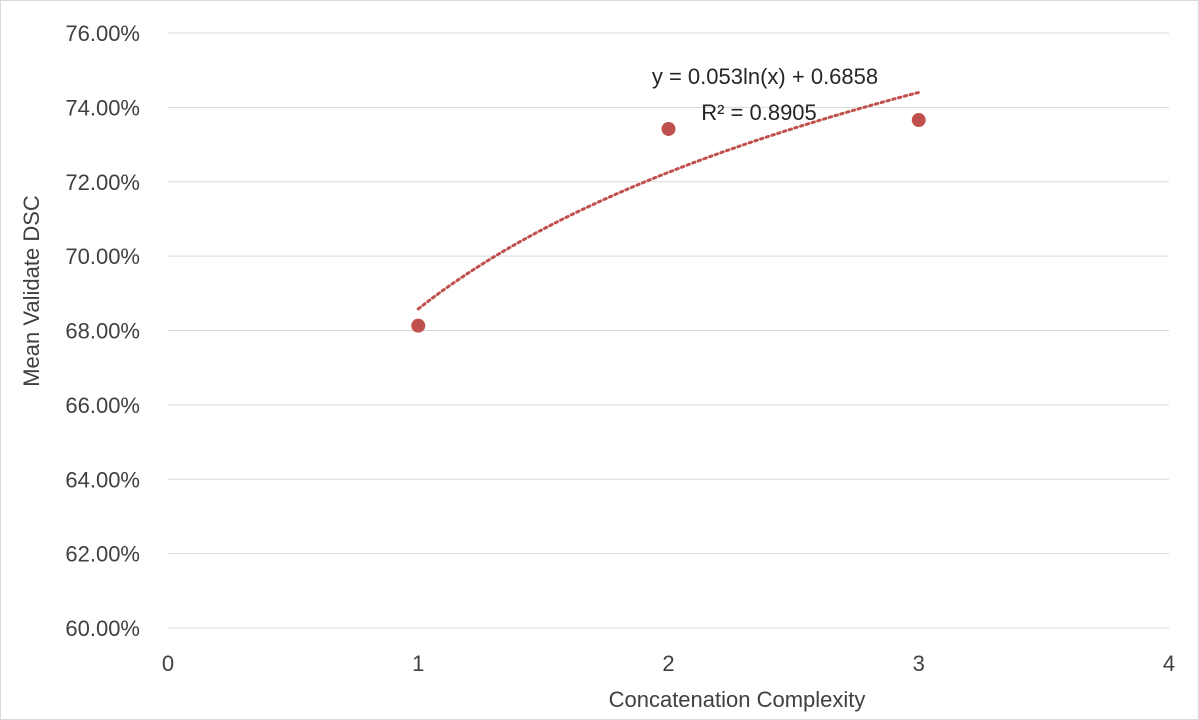 The image size is (1199, 720). Describe the element at coordinates (31, 291) in the screenshot. I see `y-axis-title: Mean Validate DSC` at that location.